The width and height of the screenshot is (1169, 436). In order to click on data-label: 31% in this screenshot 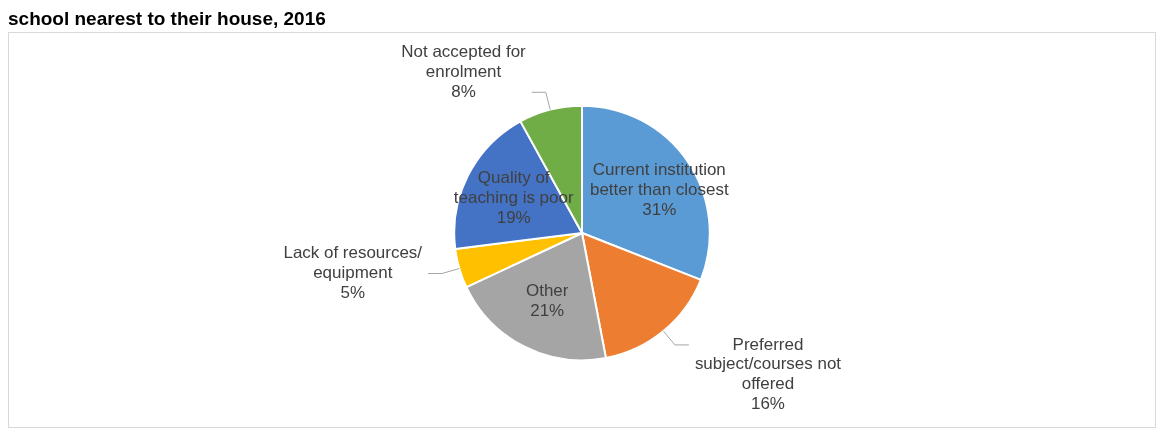, I will do `click(659, 209)`.